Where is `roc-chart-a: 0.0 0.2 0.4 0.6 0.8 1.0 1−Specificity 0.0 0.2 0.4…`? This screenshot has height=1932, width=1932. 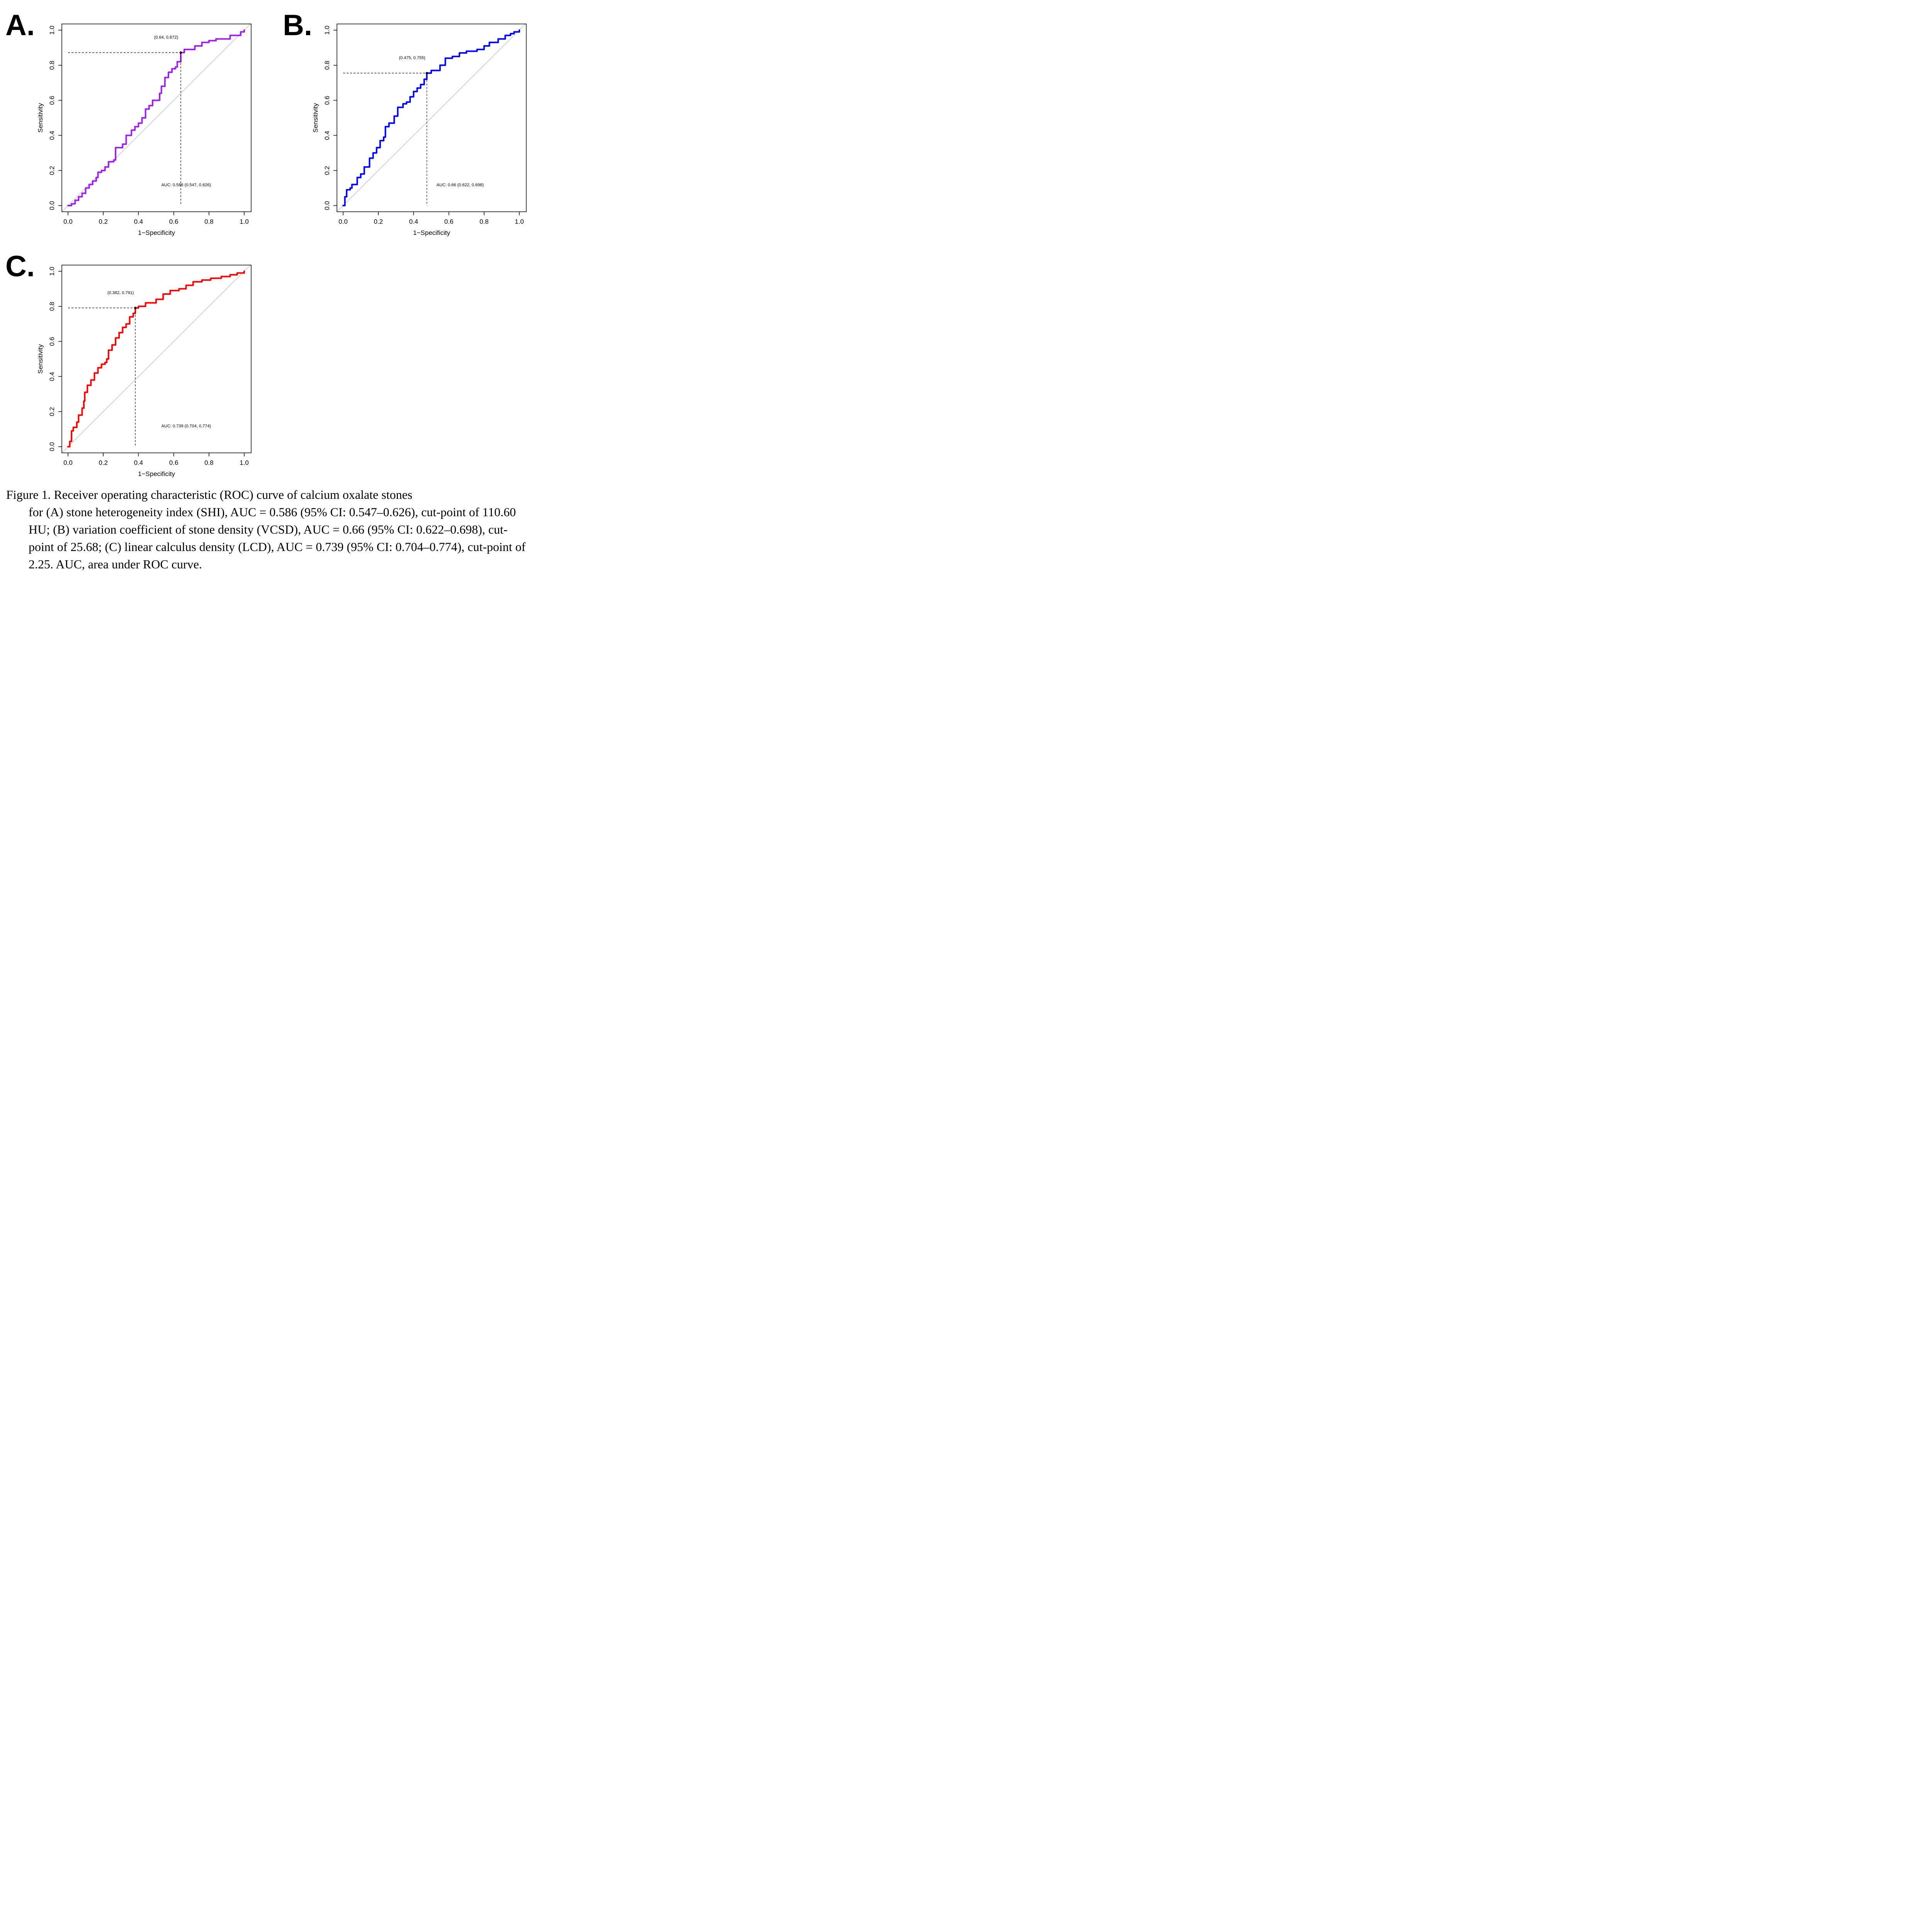
roc-chart-a: 0.0 0.2 0.4 0.6 0.8 1.0 1−Specificity 0.0 0.2 0.4… is located at coordinates (144, 129).